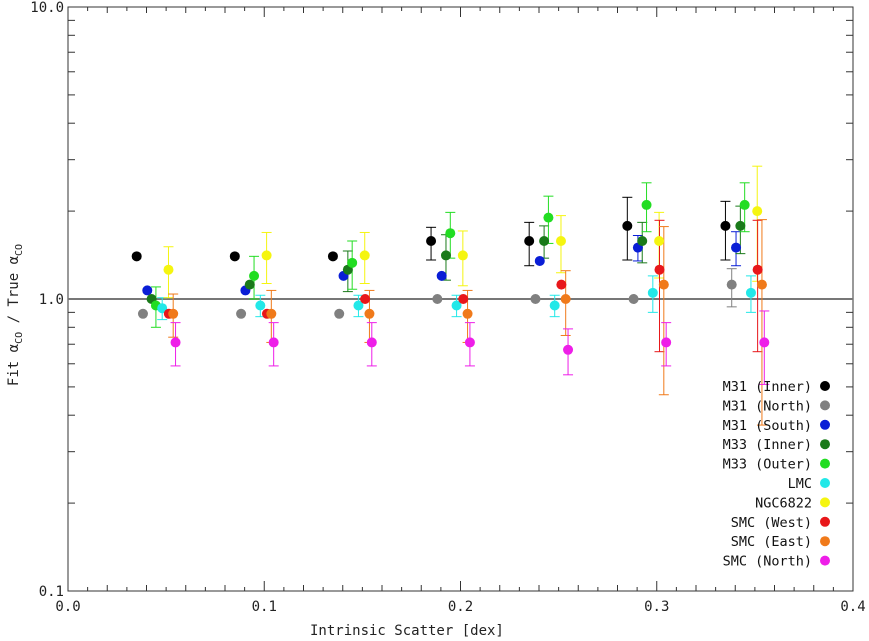 The width and height of the screenshot is (869, 641). Describe the element at coordinates (51, 592) in the screenshot. I see `y-tick-label: 0.1` at that location.